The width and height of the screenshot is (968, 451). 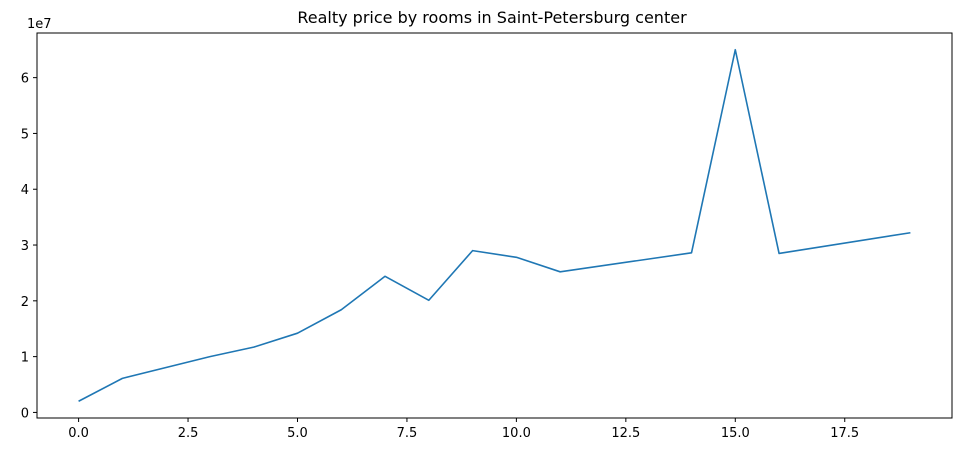 What do you see at coordinates (188, 433) in the screenshot?
I see `x-tick-label: 2.5` at bounding box center [188, 433].